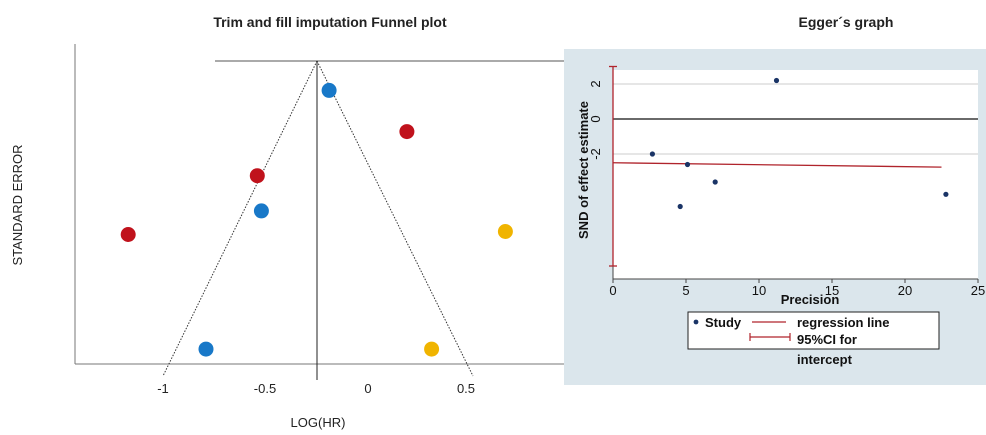 Image resolution: width=986 pixels, height=435 pixels. What do you see at coordinates (759, 290) in the screenshot?
I see `egger-xtick-label: 10` at bounding box center [759, 290].